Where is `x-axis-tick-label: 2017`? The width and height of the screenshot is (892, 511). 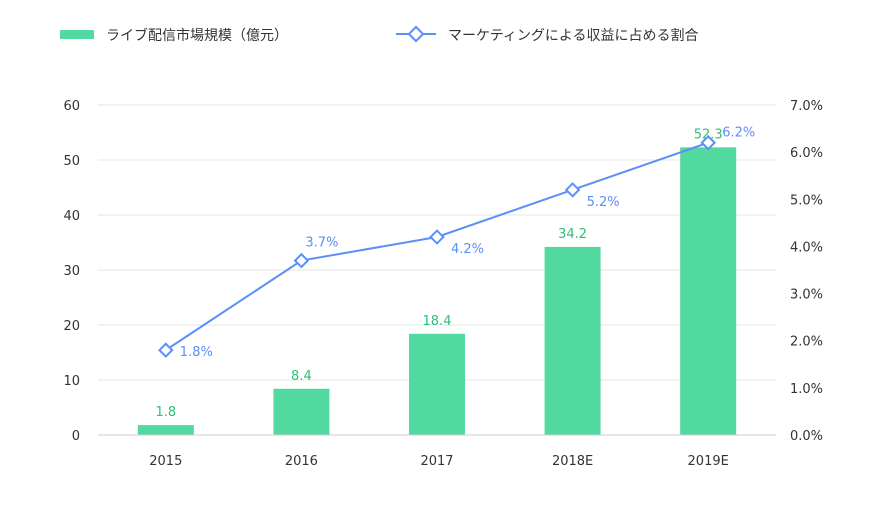
x-axis-tick-label: 2017 is located at coordinates (436, 461).